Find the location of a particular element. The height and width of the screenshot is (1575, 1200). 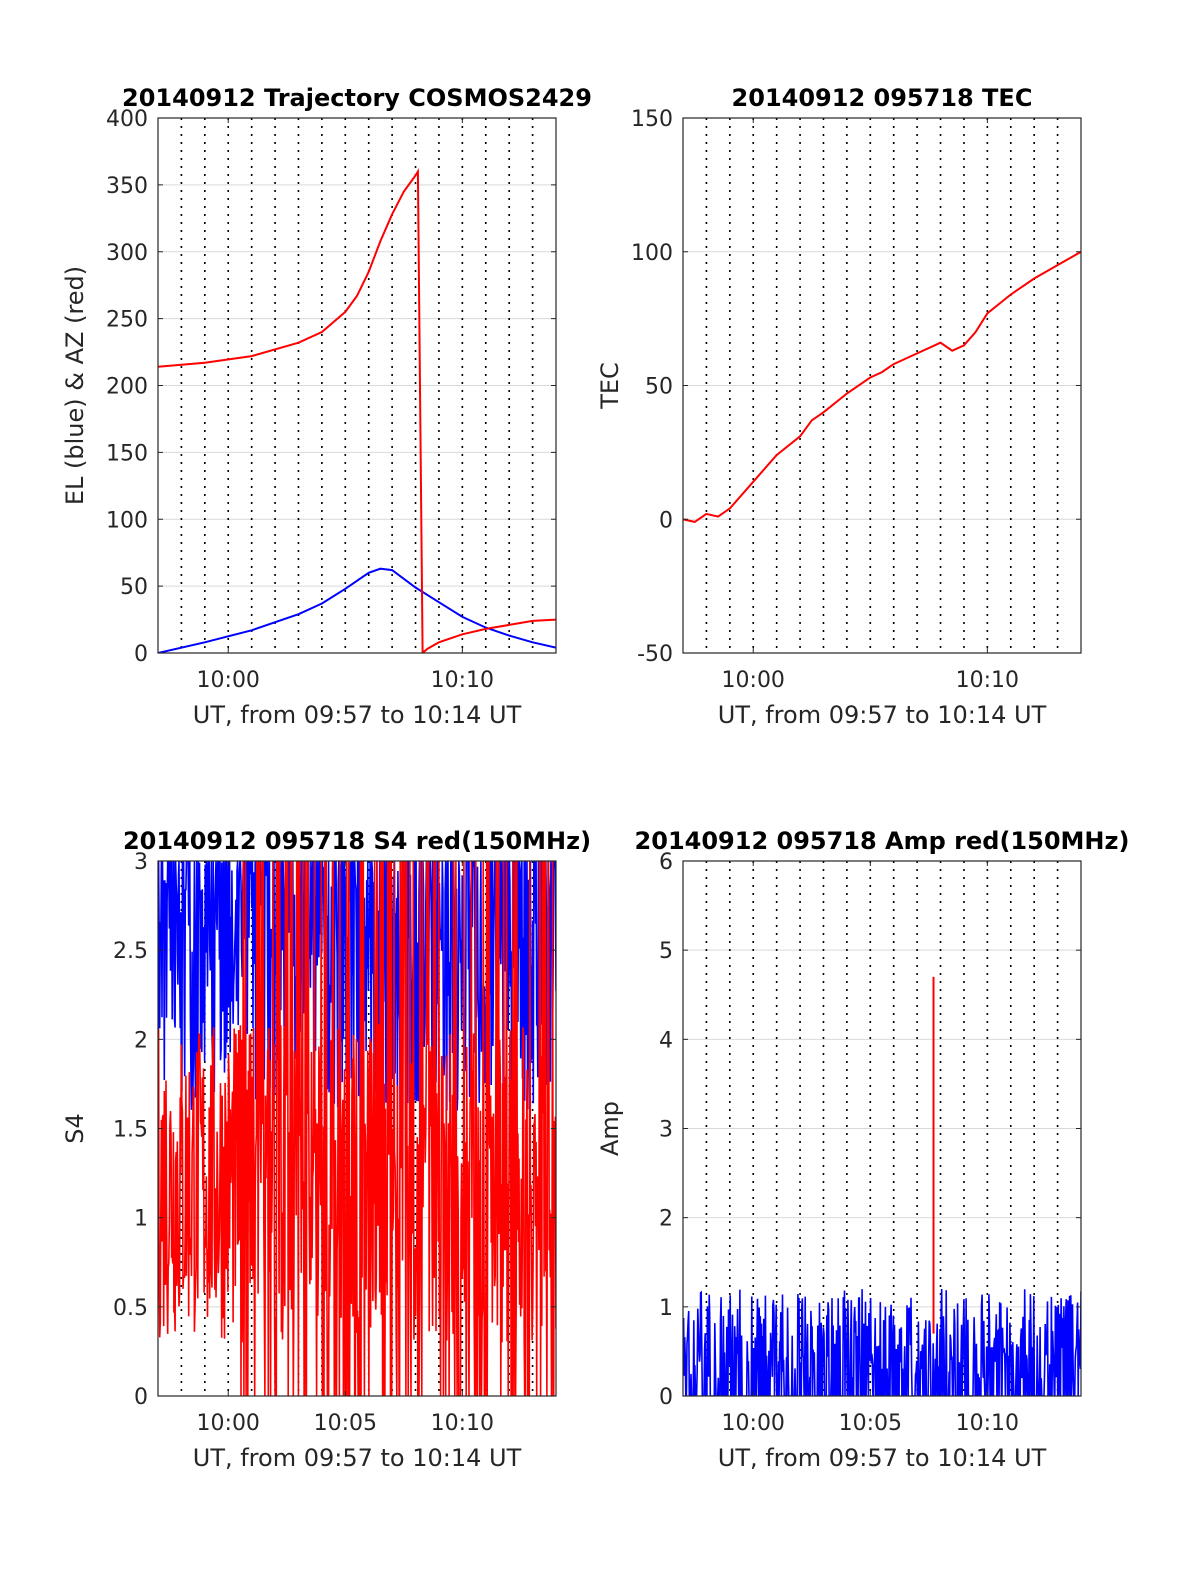

series-line-az is located at coordinates (357, 410).